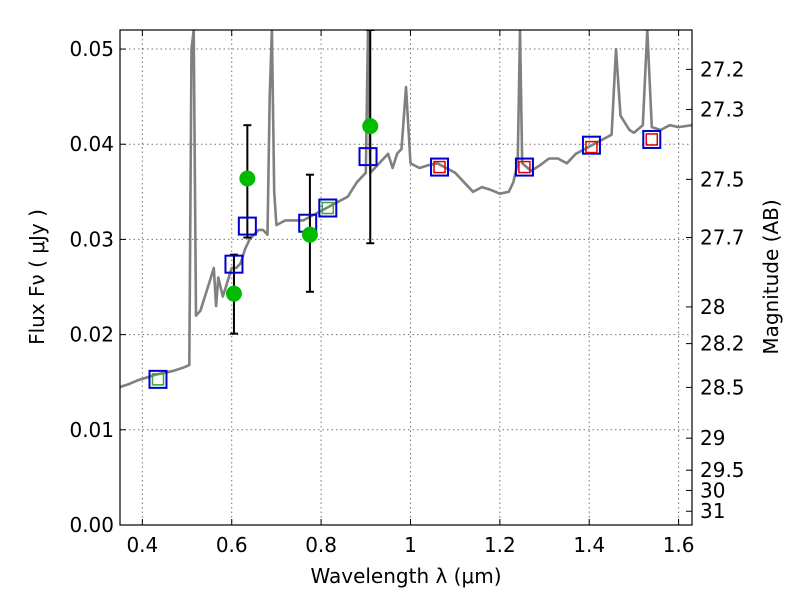 The width and height of the screenshot is (800, 600). Describe the element at coordinates (712, 511) in the screenshot. I see `y2-tick-label: 31` at that location.